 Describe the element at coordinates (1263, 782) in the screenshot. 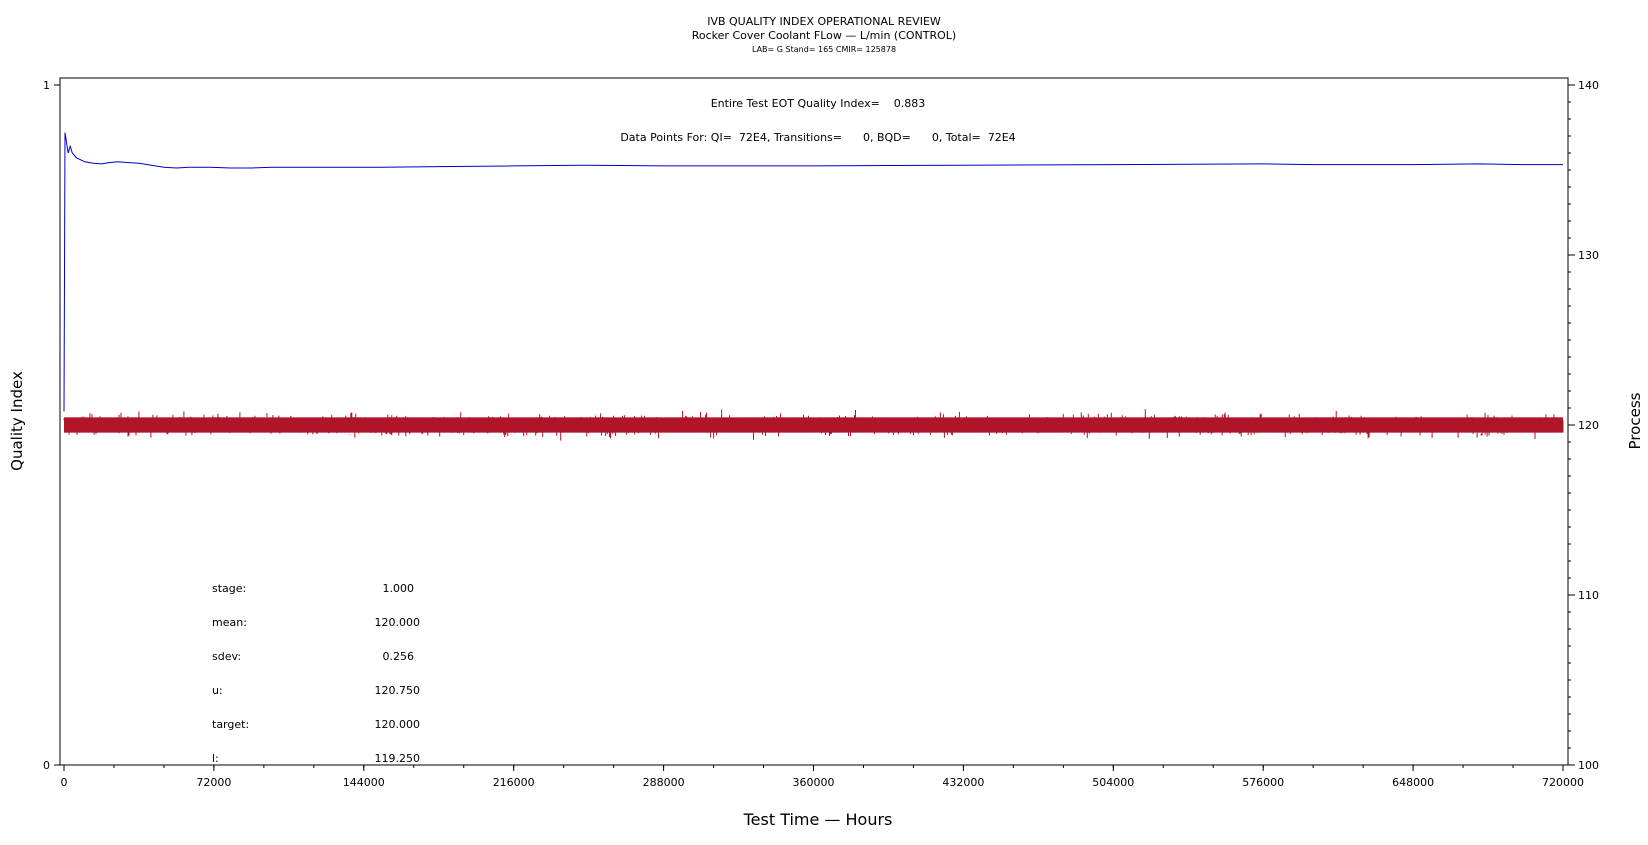

I see `x-tick-label: 576000` at that location.